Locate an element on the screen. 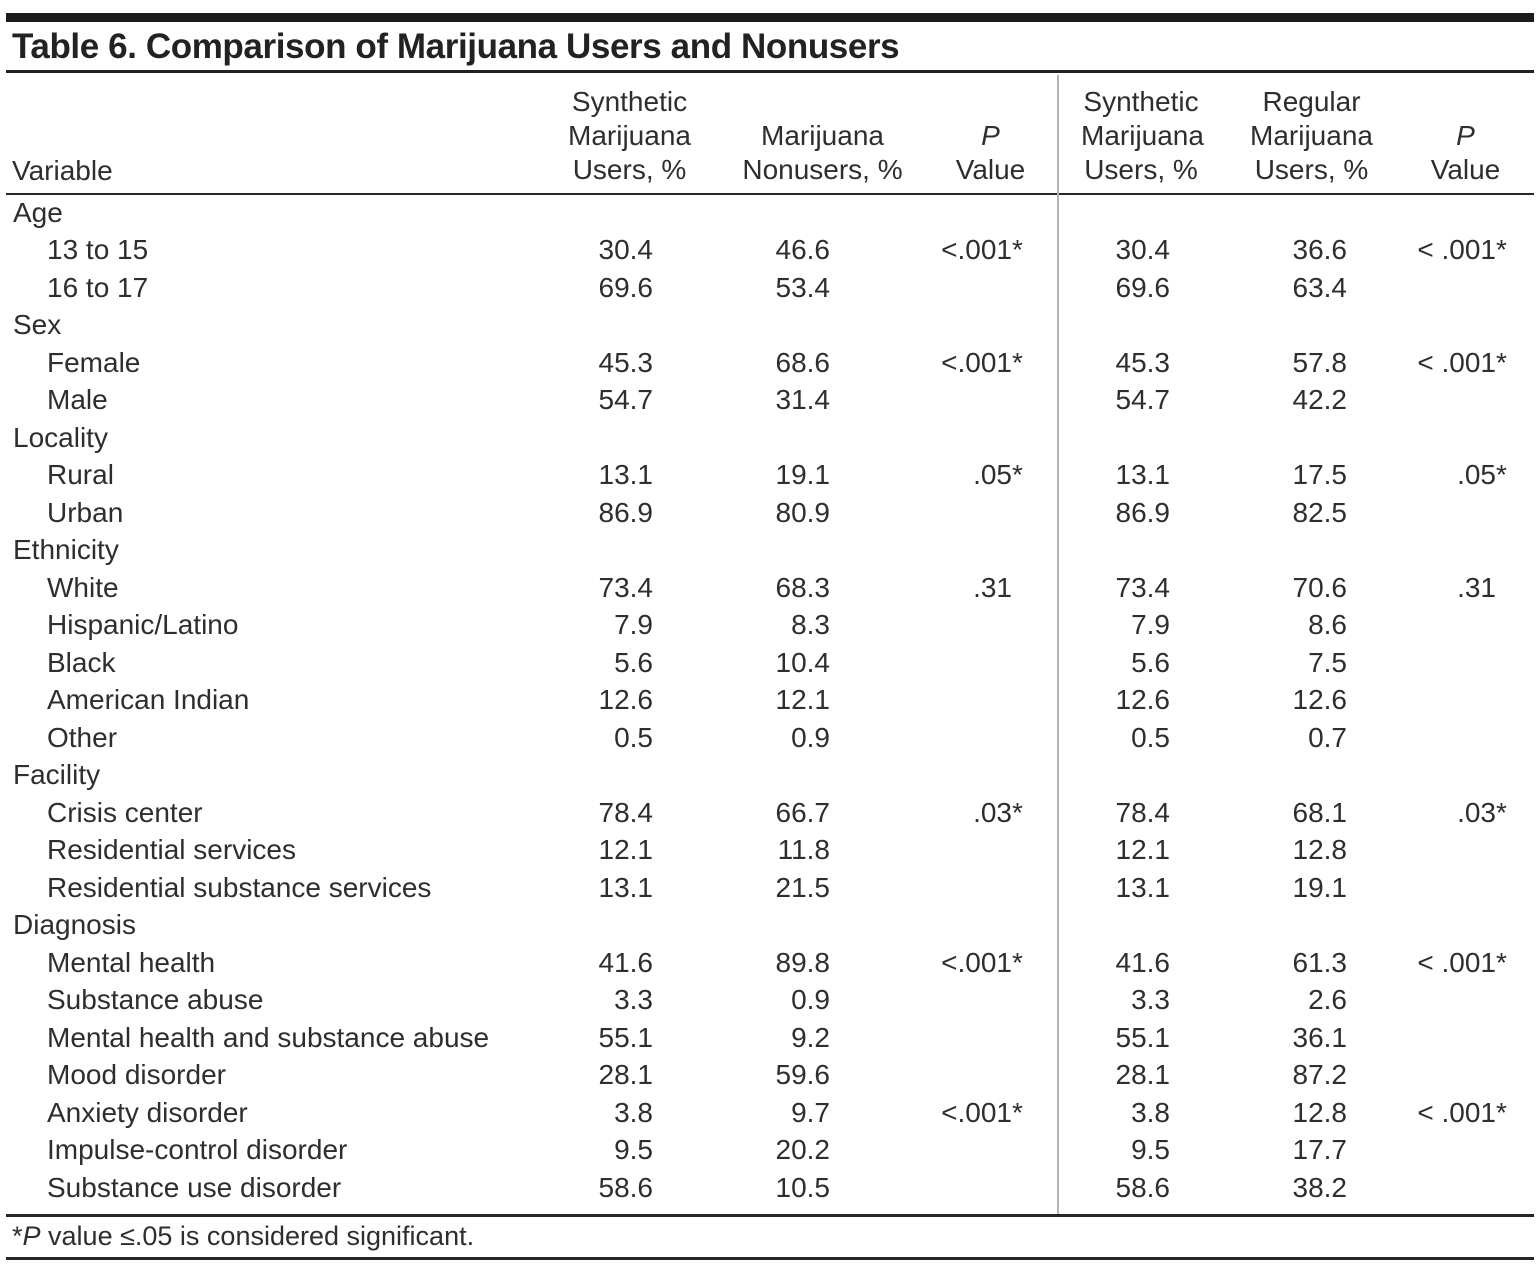  table-row: Hispanic/Latino 7.9 8.3 7.9 8.6 is located at coordinates (770, 626).